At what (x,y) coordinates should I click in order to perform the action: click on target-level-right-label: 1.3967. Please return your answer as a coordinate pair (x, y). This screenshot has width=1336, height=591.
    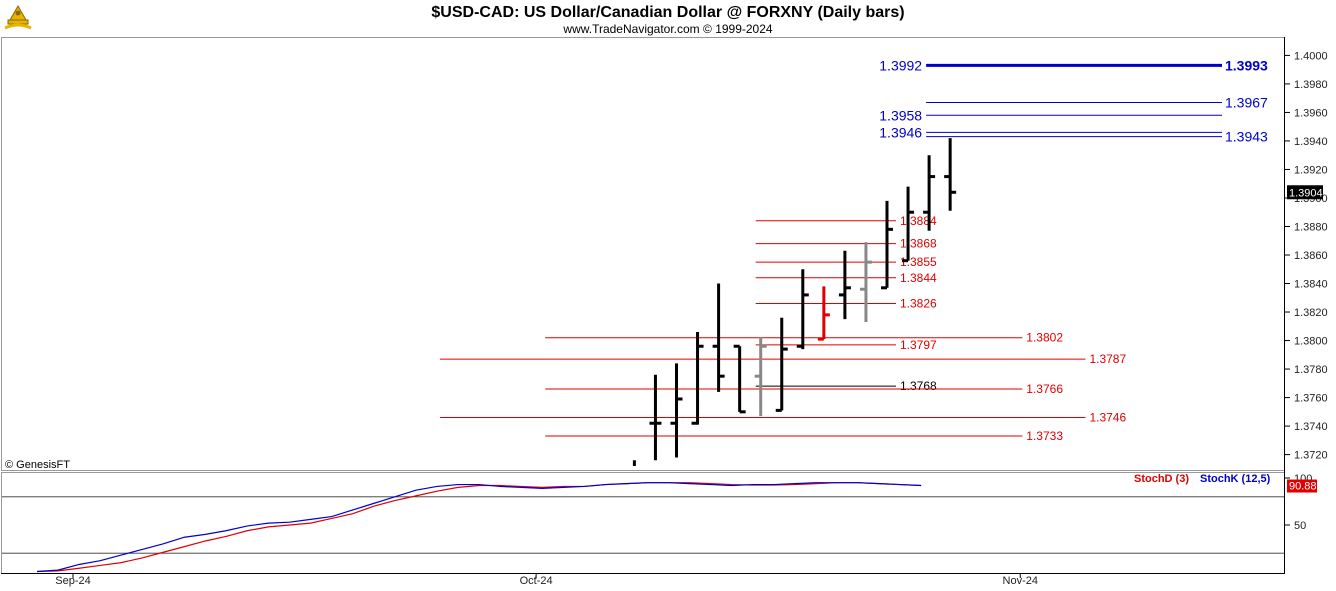
    Looking at the image, I should click on (1246, 102).